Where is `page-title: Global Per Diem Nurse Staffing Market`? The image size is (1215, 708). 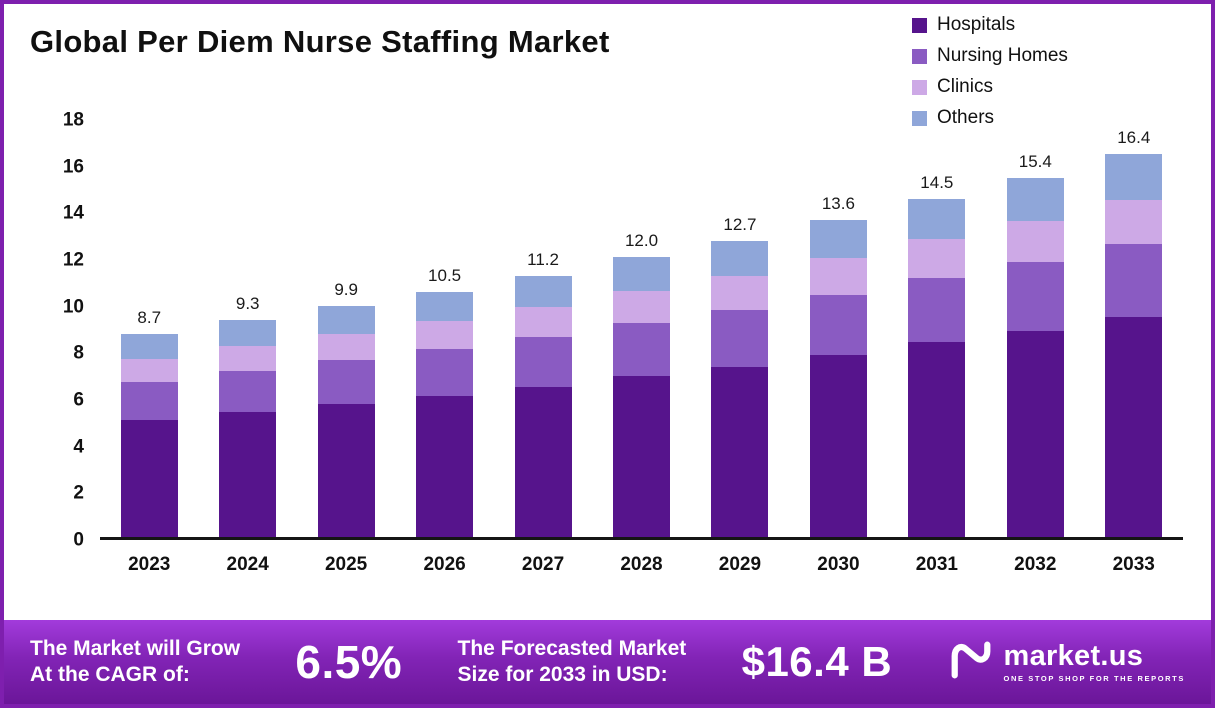
page-title: Global Per Diem Nurse Staffing Market is located at coordinates (320, 41).